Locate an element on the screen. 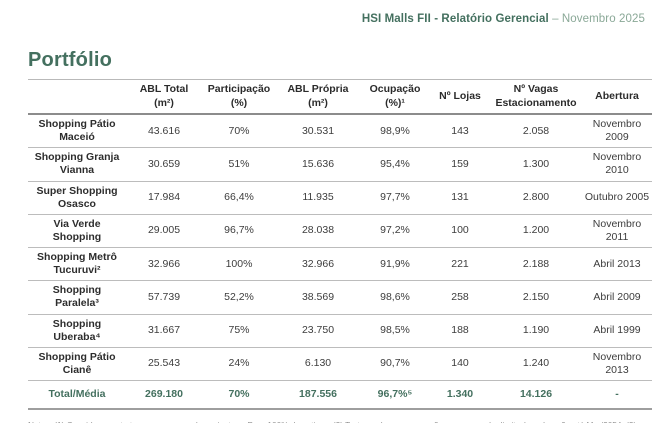 Image resolution: width=659 pixels, height=423 pixels. lojas-value: 143 is located at coordinates (460, 130).